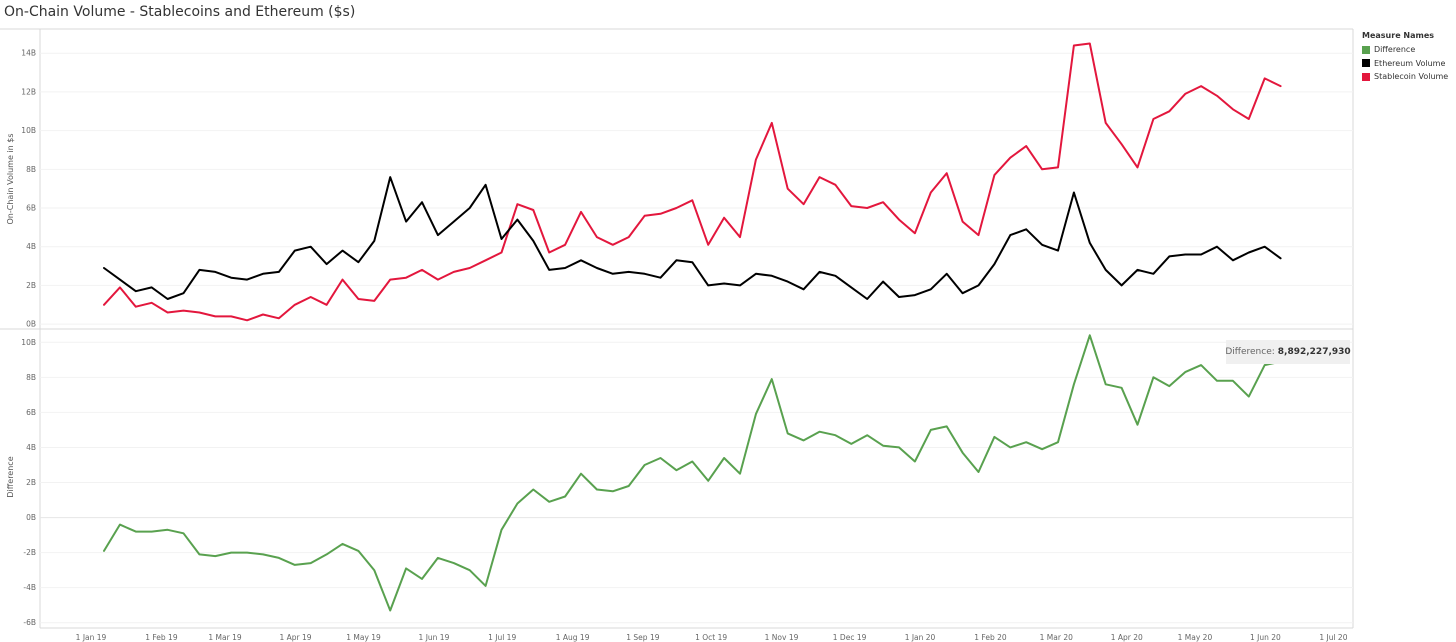  Describe the element at coordinates (573, 637) in the screenshot. I see `x-tick-label: 1 Aug 19` at that location.